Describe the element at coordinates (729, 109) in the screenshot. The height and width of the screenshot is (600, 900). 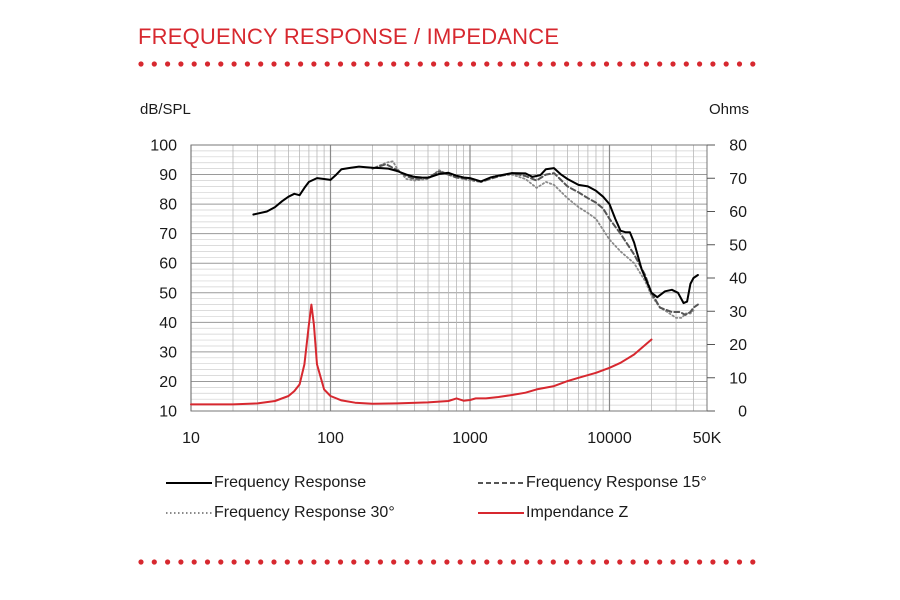
I see `y-right-axis-label: Ohms` at that location.